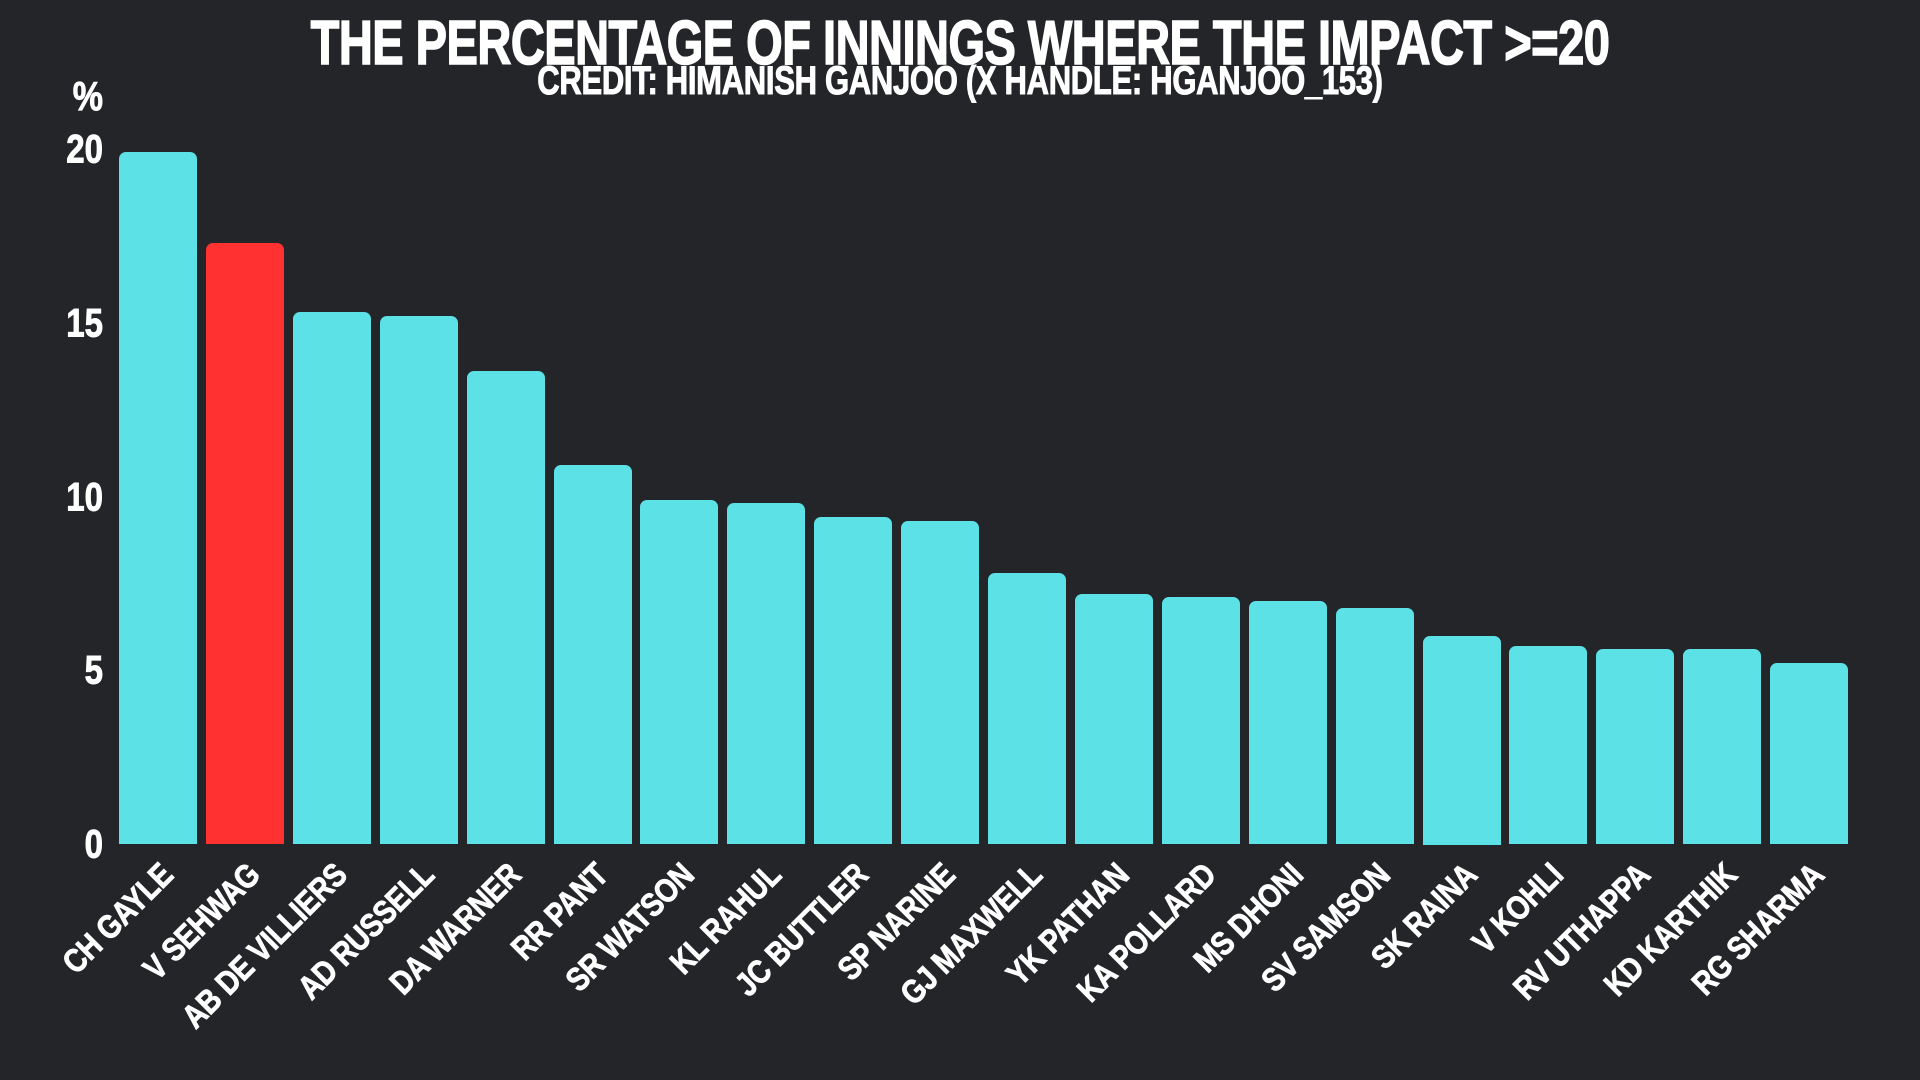  Describe the element at coordinates (87, 97) in the screenshot. I see `y-axis-unit-label: %` at that location.